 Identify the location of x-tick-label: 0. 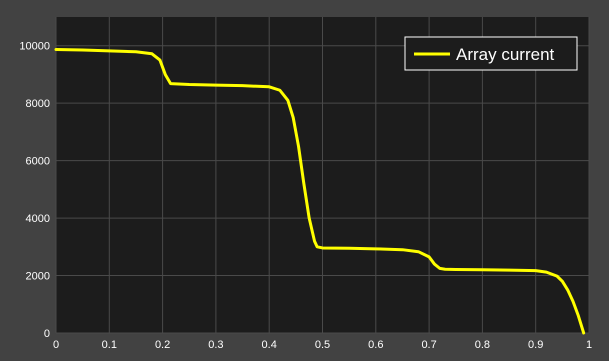
(56, 345).